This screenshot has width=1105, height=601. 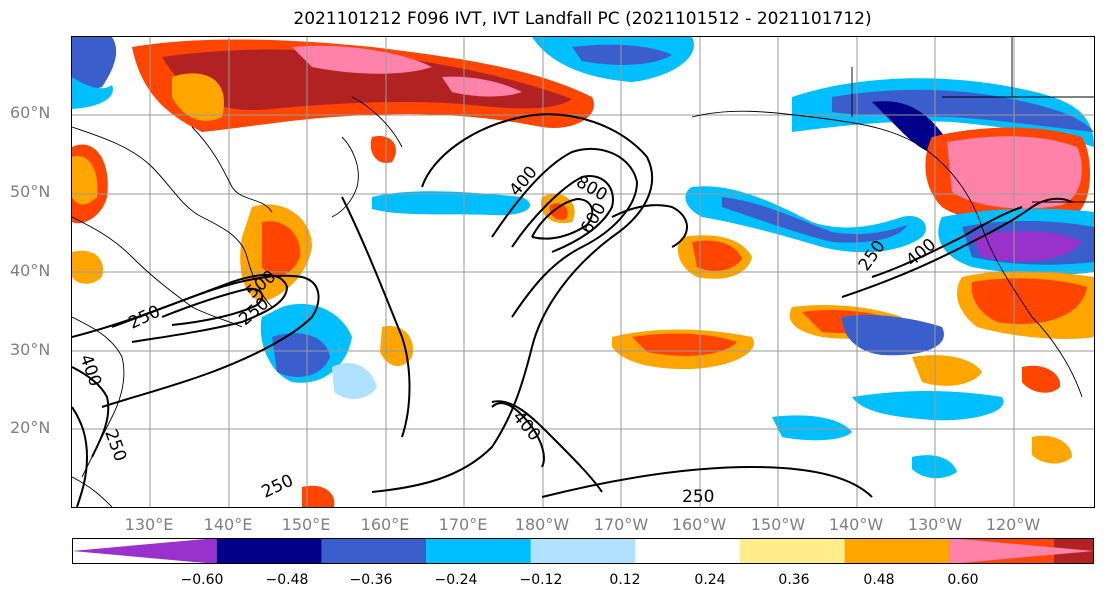 I want to click on lon-label: 170°E, so click(x=463, y=524).